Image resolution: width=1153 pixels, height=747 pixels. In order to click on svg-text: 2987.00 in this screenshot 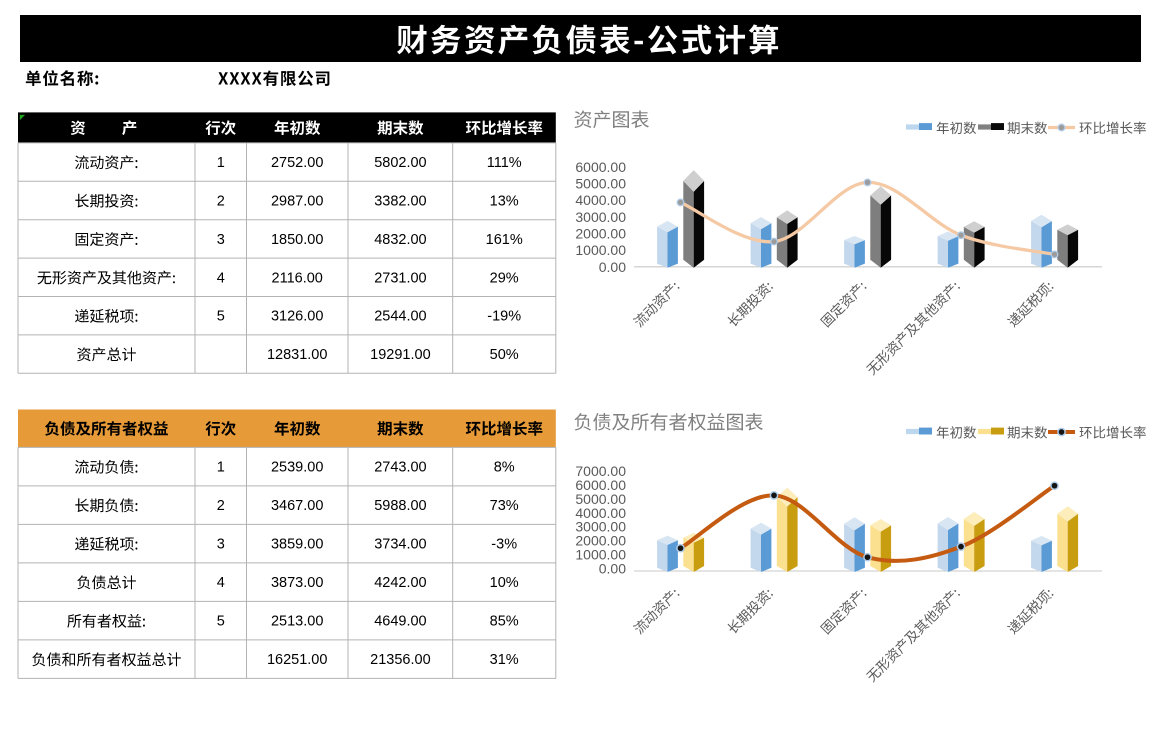, I will do `click(297, 202)`.